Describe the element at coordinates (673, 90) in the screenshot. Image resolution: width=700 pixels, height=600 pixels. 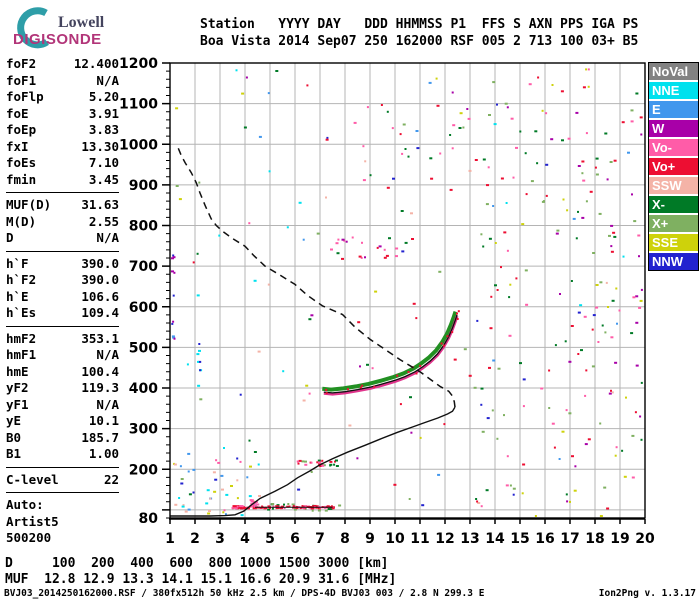
I see `legend-item-nne: NNE` at that location.